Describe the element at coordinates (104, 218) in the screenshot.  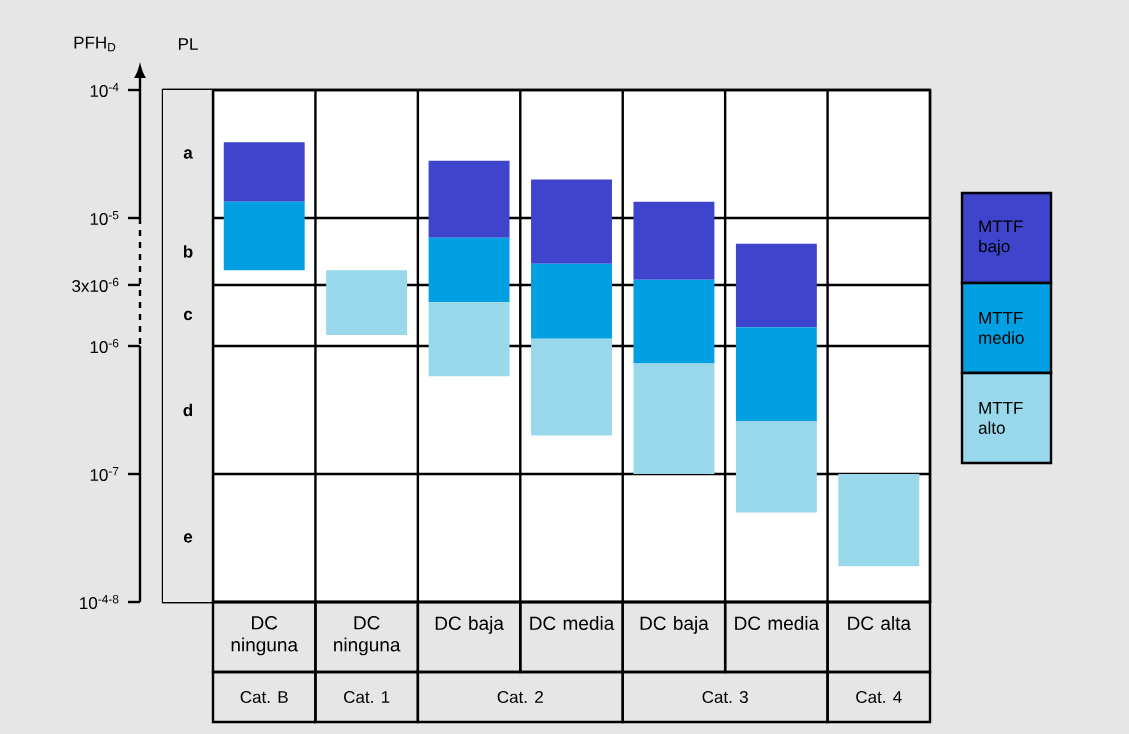
I see `y-tick-label: 10$^{-5}$` at that location.